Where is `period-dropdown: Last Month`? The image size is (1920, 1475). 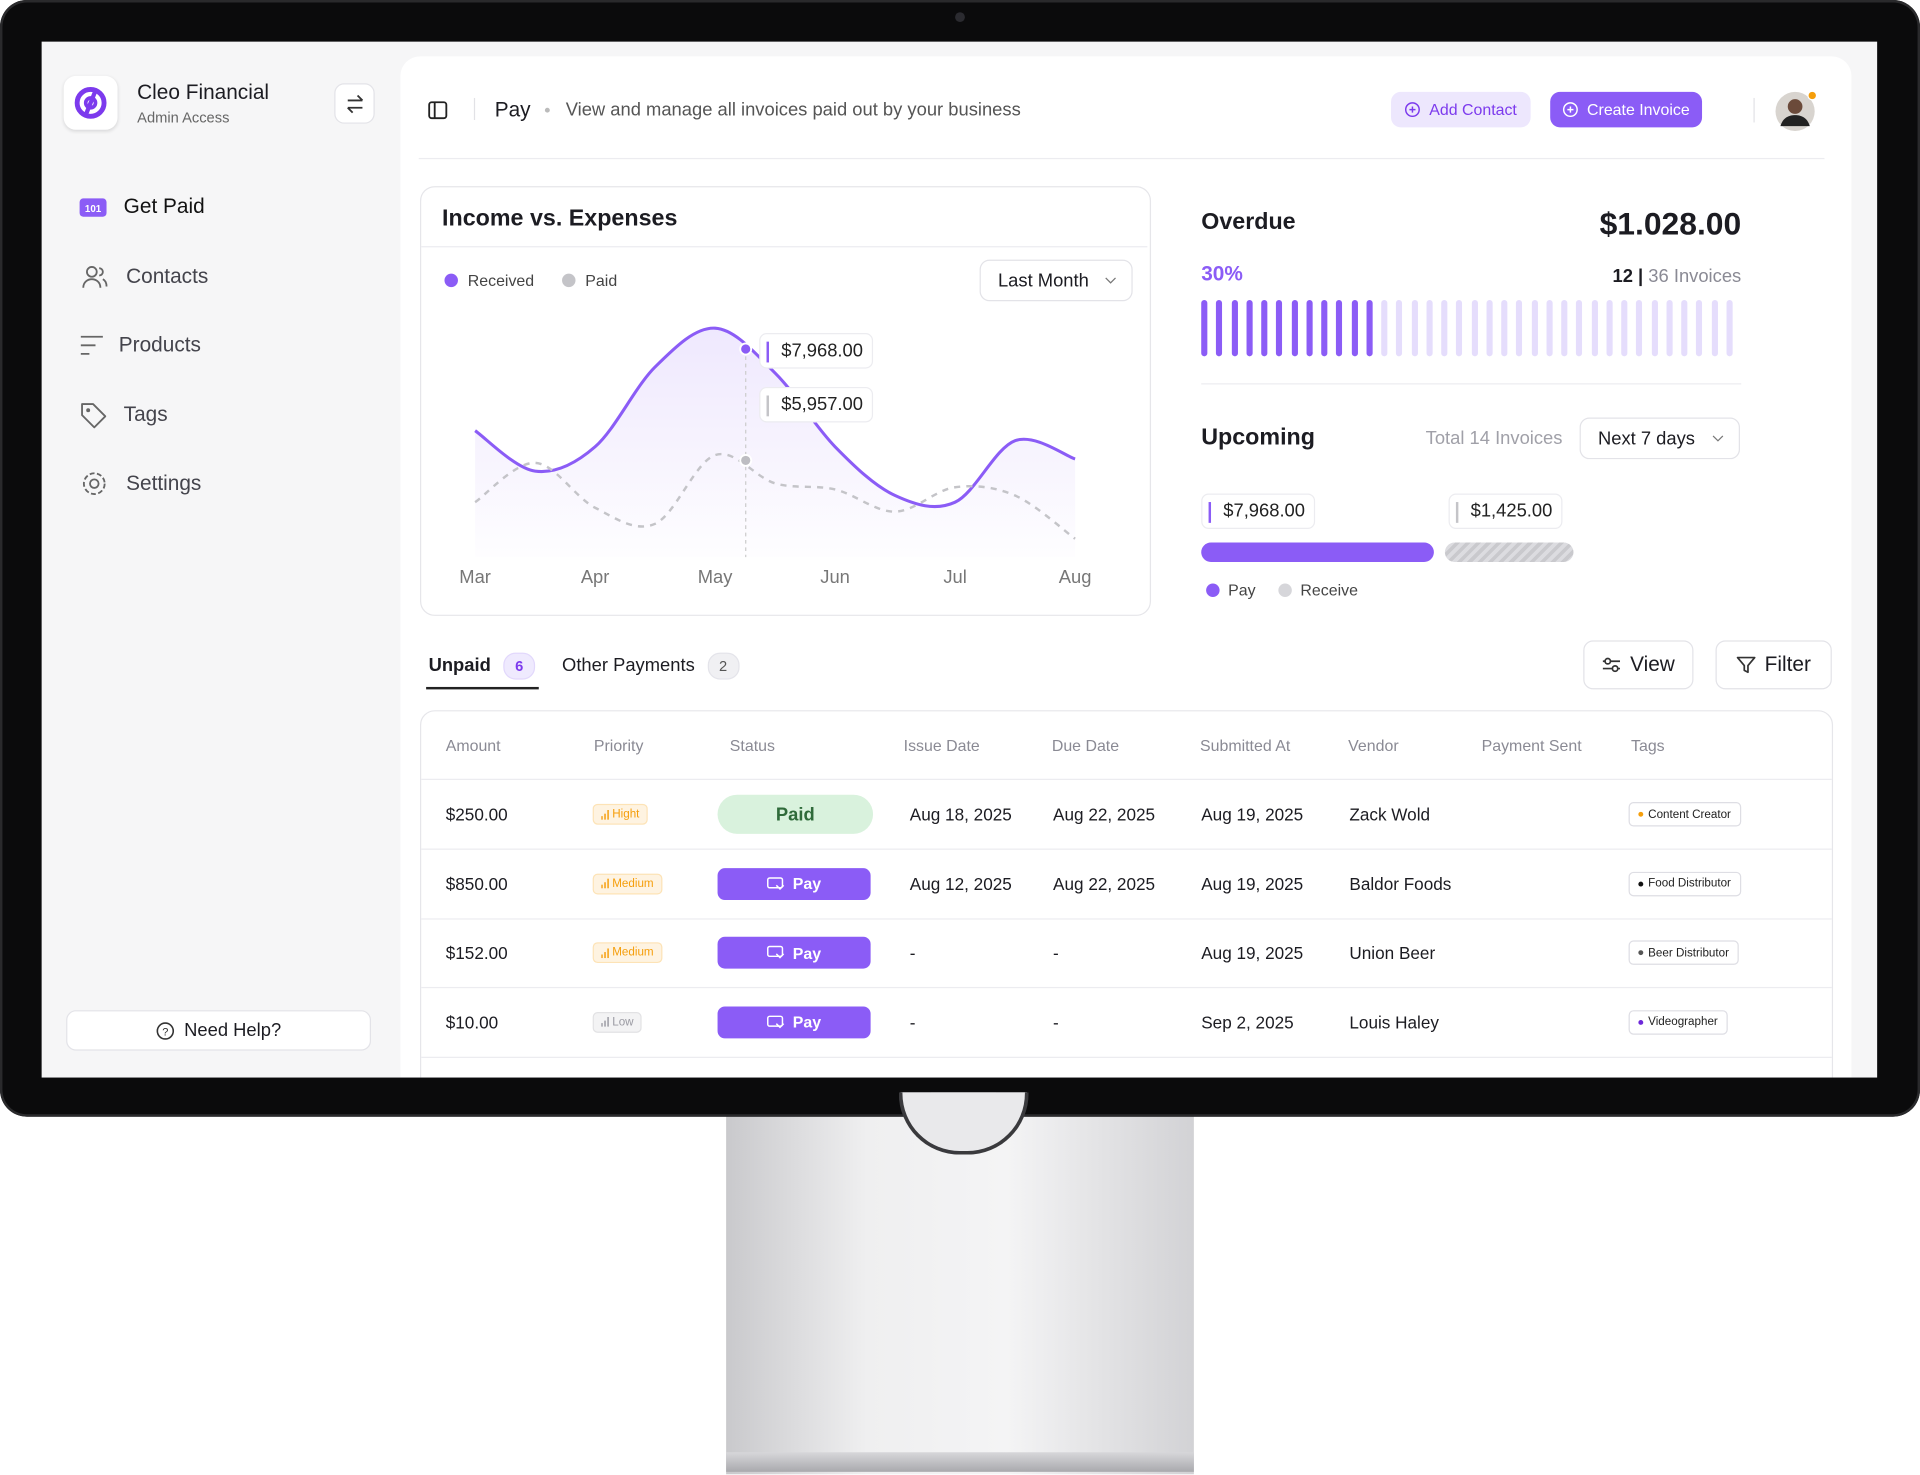
period-dropdown: Last Month is located at coordinates (1056, 280).